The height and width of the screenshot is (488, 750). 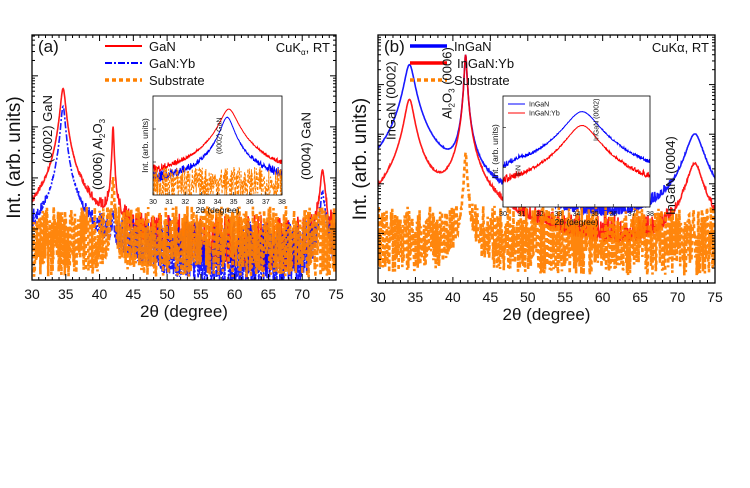 What do you see at coordinates (394, 46) in the screenshot?
I see `panel-label: (b)` at bounding box center [394, 46].